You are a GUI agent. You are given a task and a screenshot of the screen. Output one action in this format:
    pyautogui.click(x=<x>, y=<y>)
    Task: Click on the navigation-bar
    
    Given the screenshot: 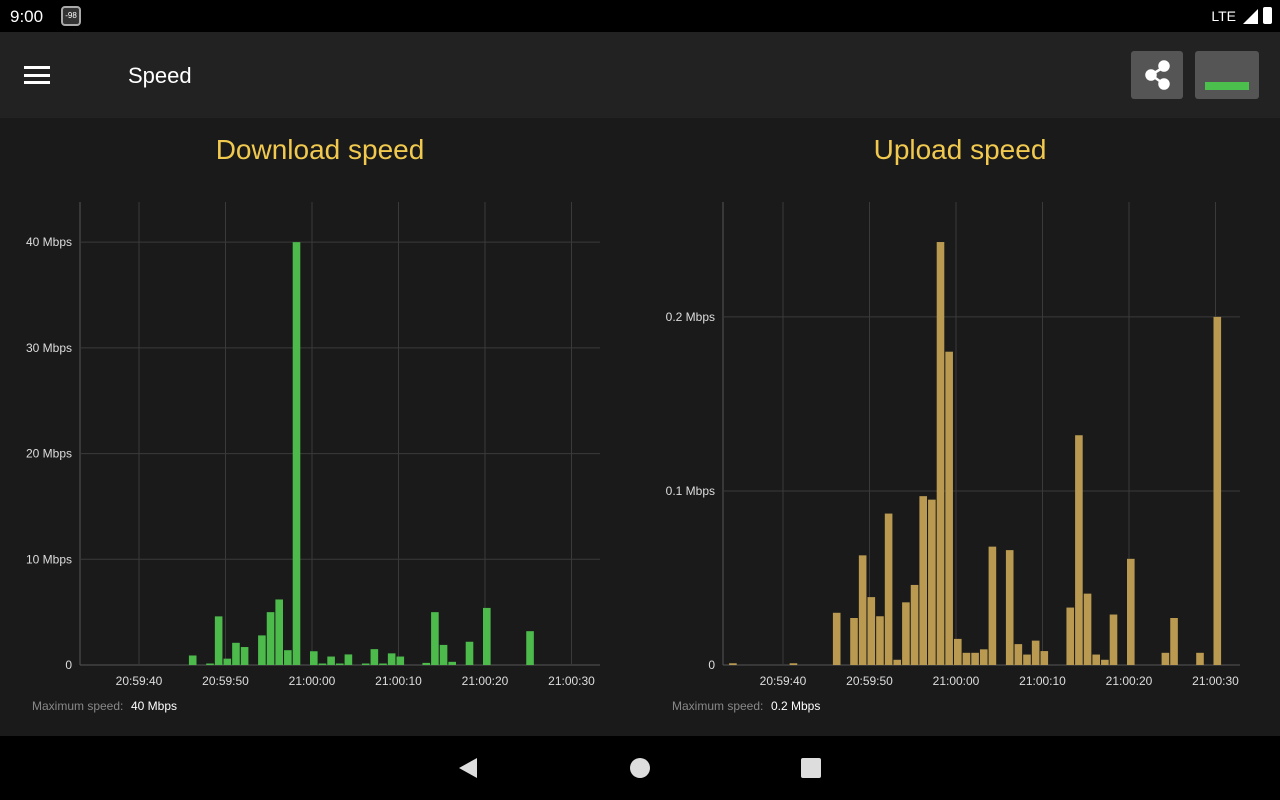 What is the action you would take?
    pyautogui.click(x=640, y=768)
    